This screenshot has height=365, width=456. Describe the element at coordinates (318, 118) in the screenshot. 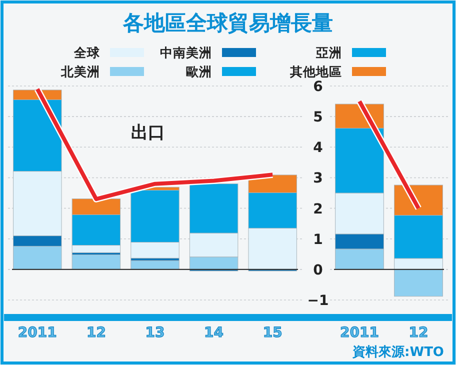

I see `y-tick-label: 5` at that location.